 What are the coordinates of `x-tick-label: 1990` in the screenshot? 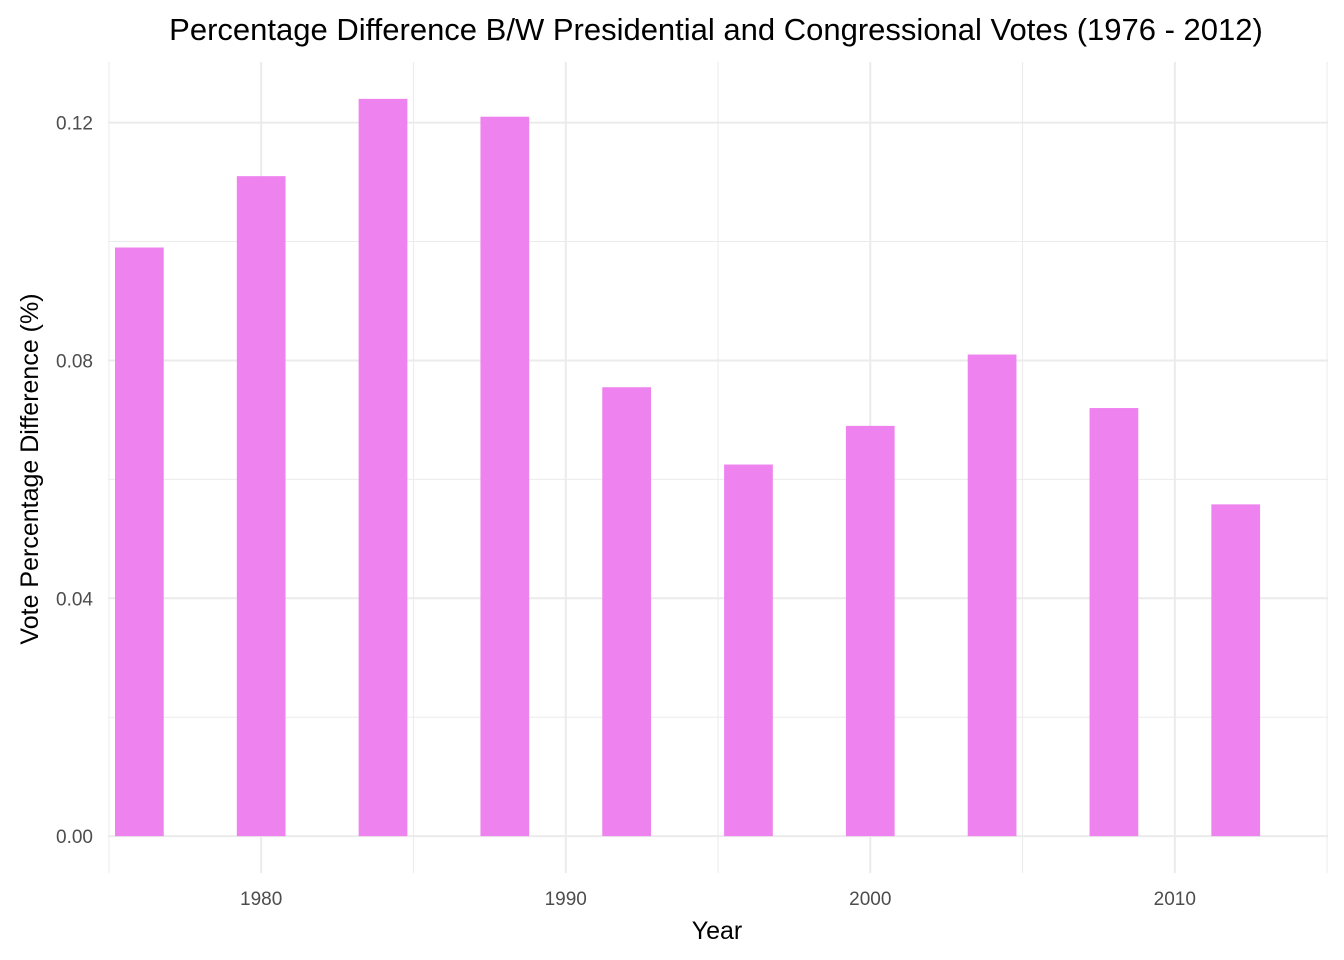 It's located at (566, 899).